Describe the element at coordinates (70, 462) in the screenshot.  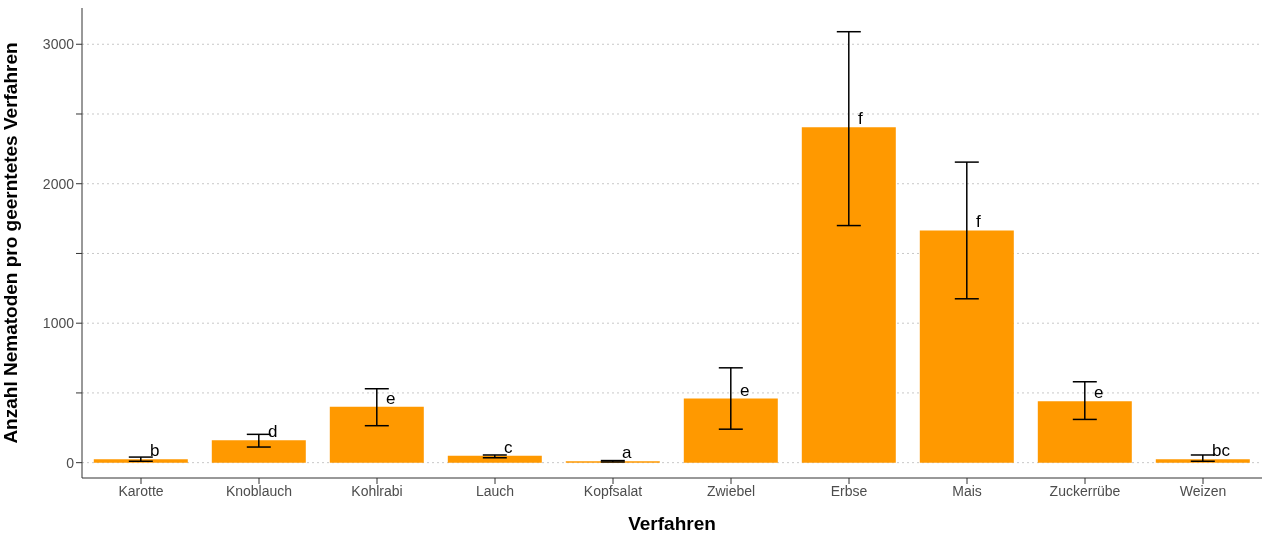
I see `y-tick-label: 0` at that location.